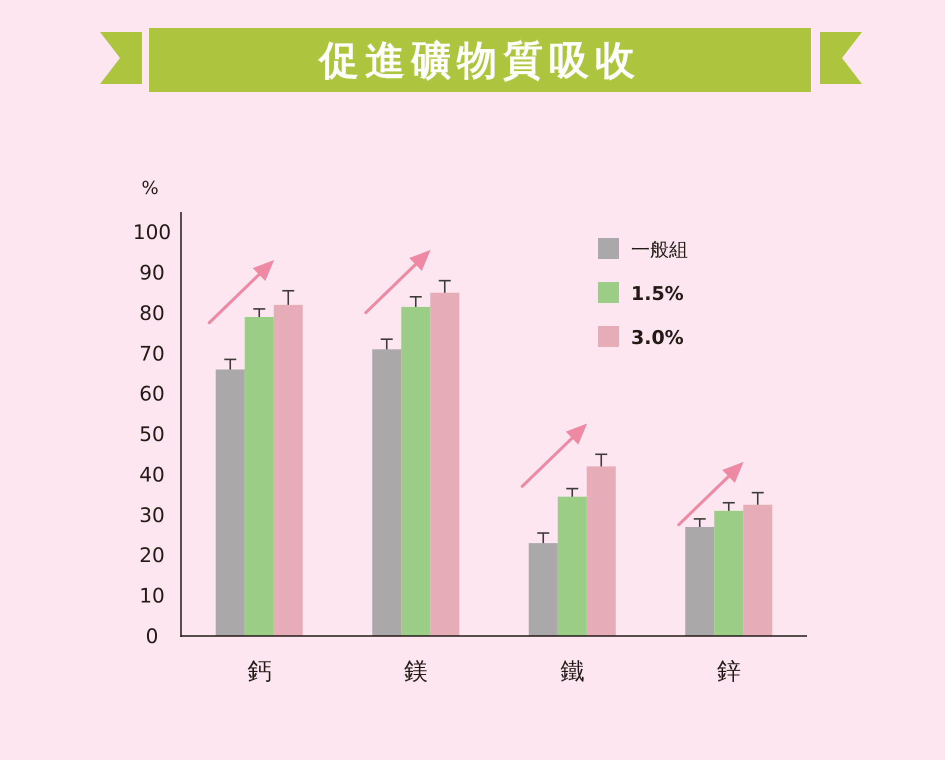 Image resolution: width=945 pixels, height=760 pixels. Describe the element at coordinates (152, 312) in the screenshot. I see `y-tick-label: 80` at that location.